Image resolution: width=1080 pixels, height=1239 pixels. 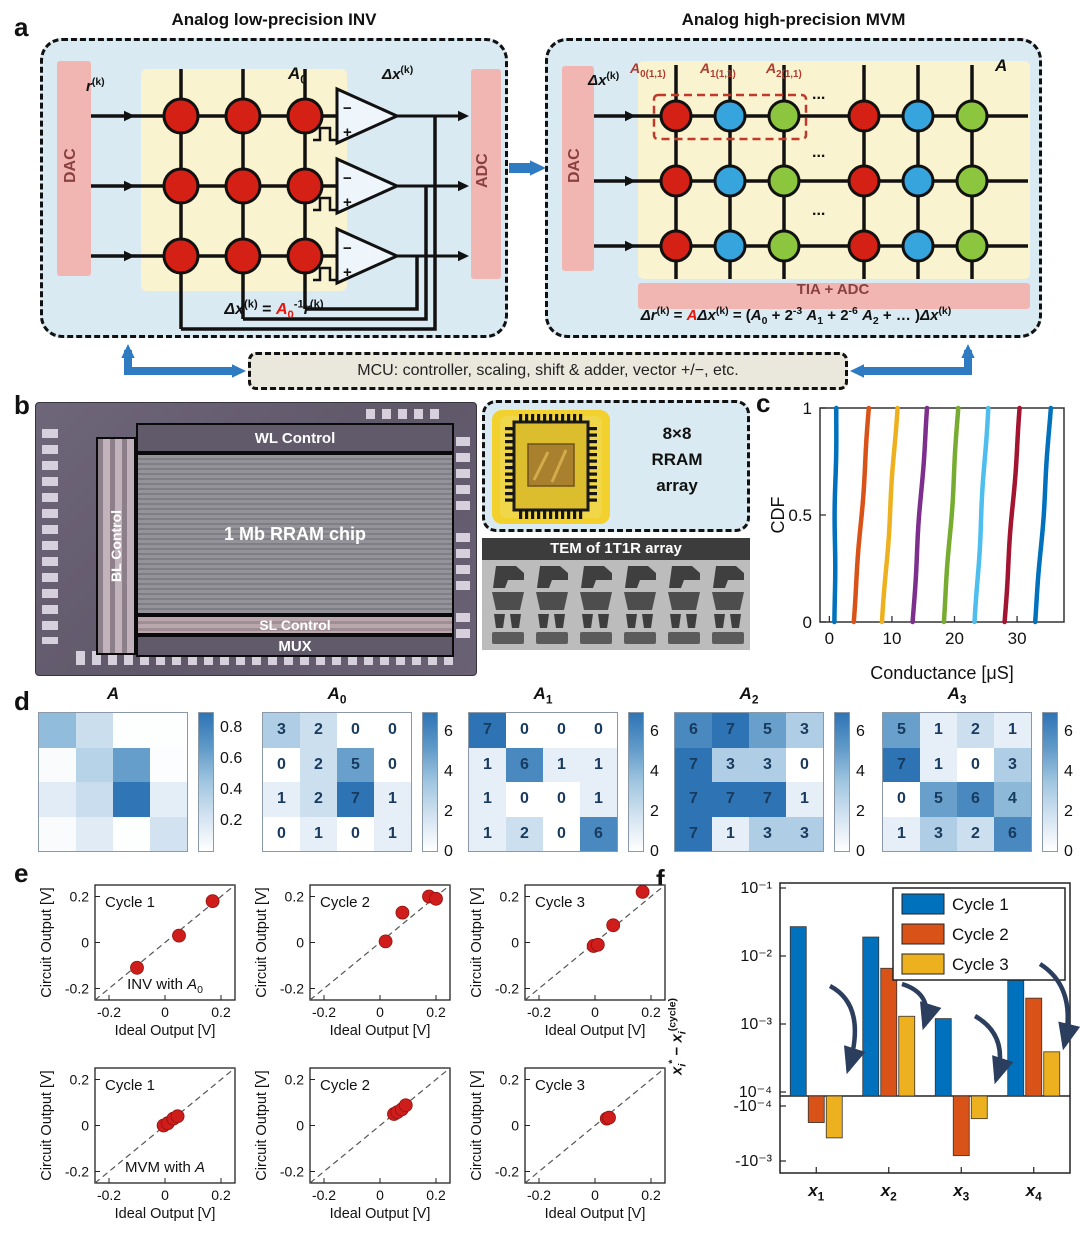 What do you see at coordinates (938, 799) in the screenshot?
I see `heatmap-cell: 5` at bounding box center [938, 799].